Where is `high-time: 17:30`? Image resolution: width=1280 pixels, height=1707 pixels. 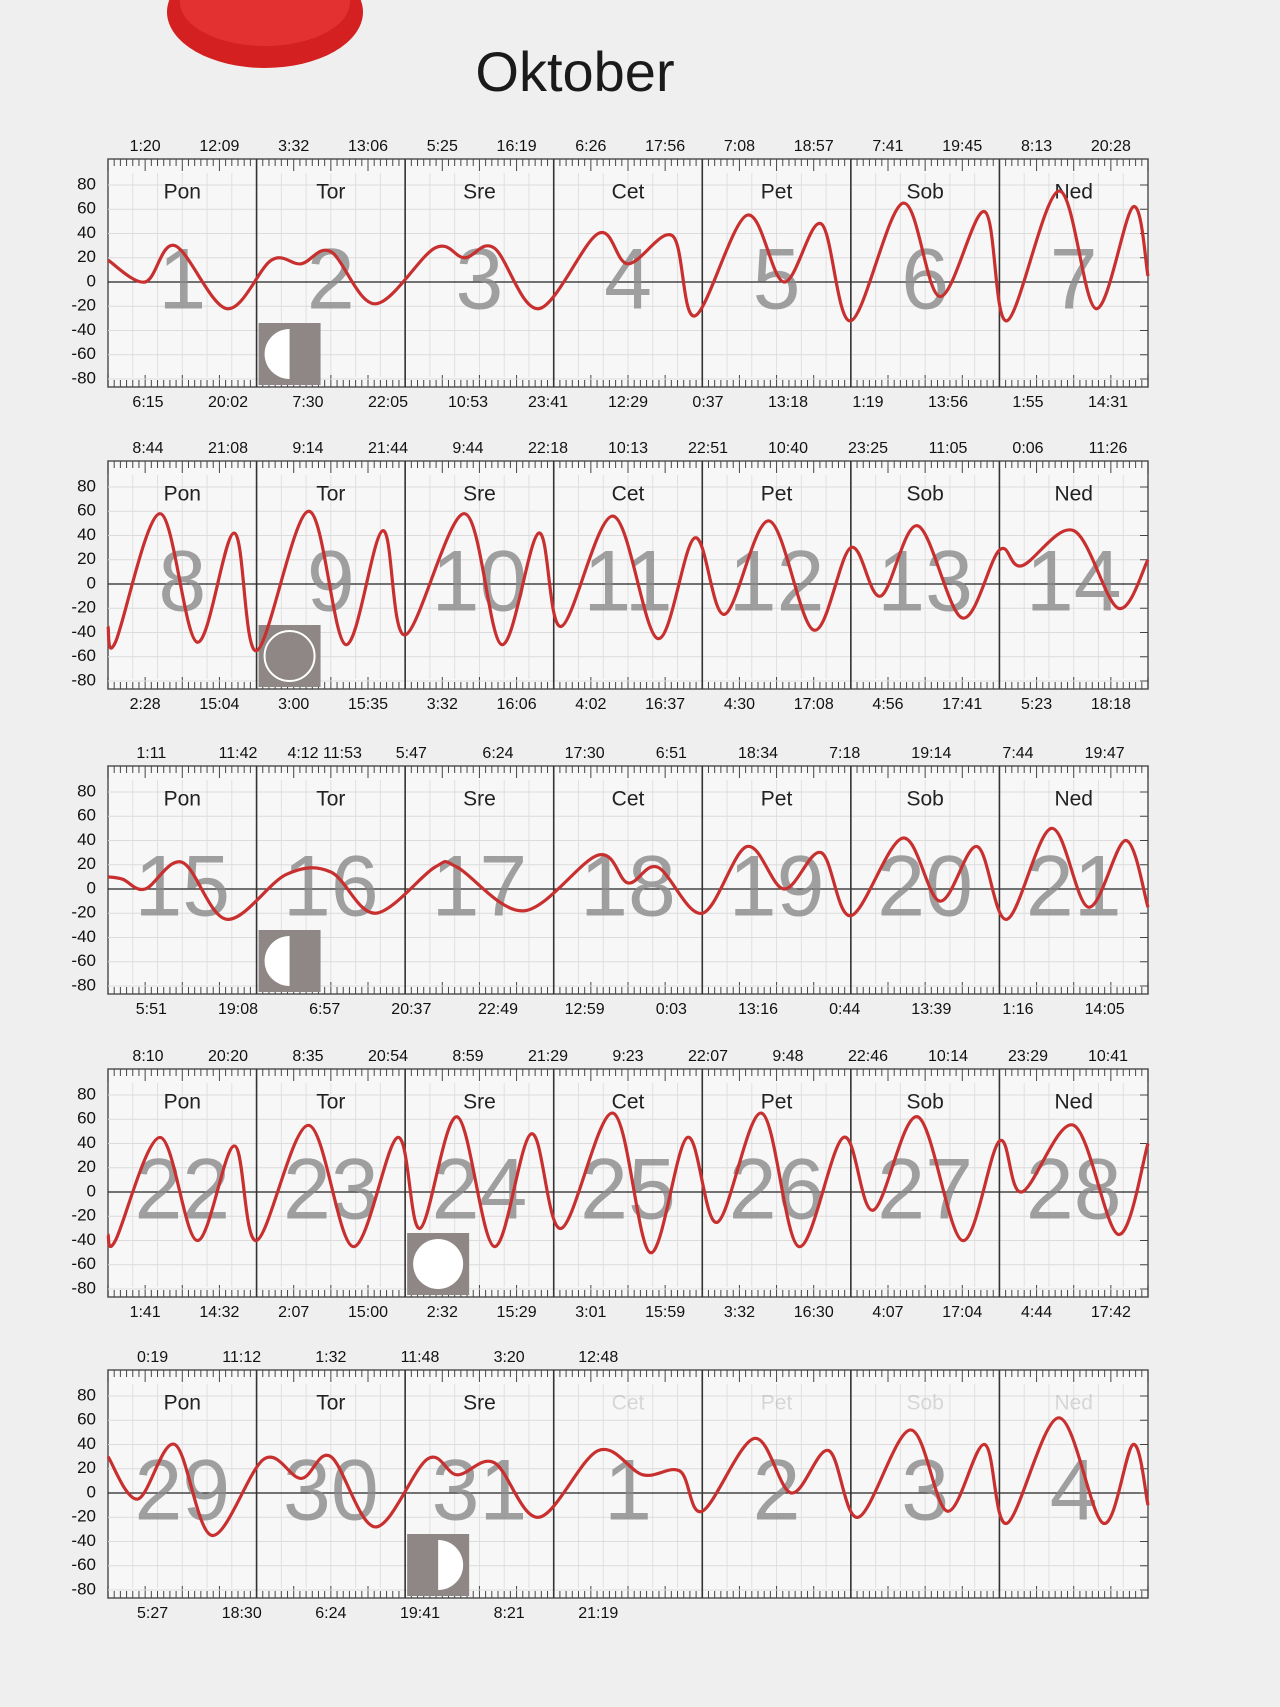 high-time: 17:30 is located at coordinates (585, 753).